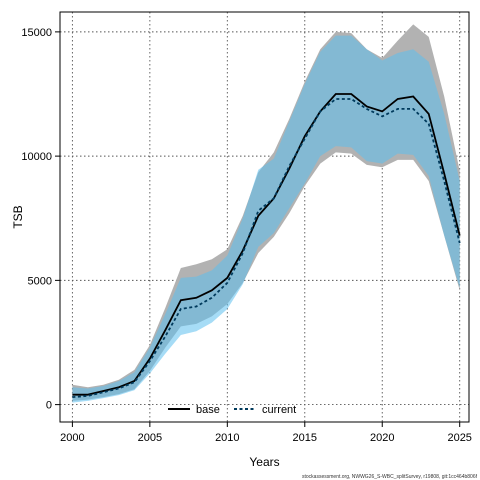 The height and width of the screenshot is (480, 480). I want to click on x-tick-label-4: 2020, so click(382, 438).